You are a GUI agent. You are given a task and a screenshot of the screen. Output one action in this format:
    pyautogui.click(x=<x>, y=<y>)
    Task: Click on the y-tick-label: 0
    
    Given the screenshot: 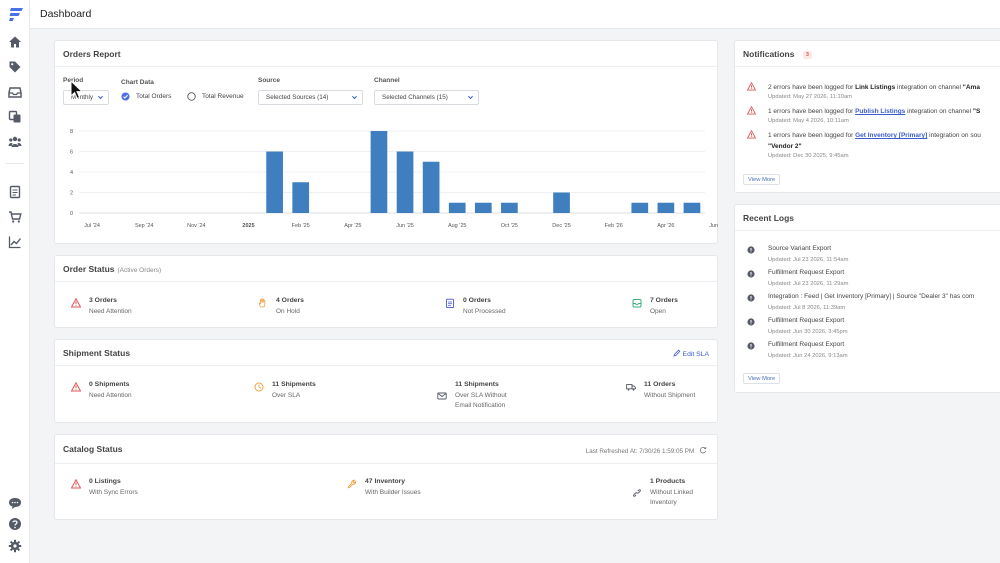 What is the action you would take?
    pyautogui.click(x=71, y=214)
    